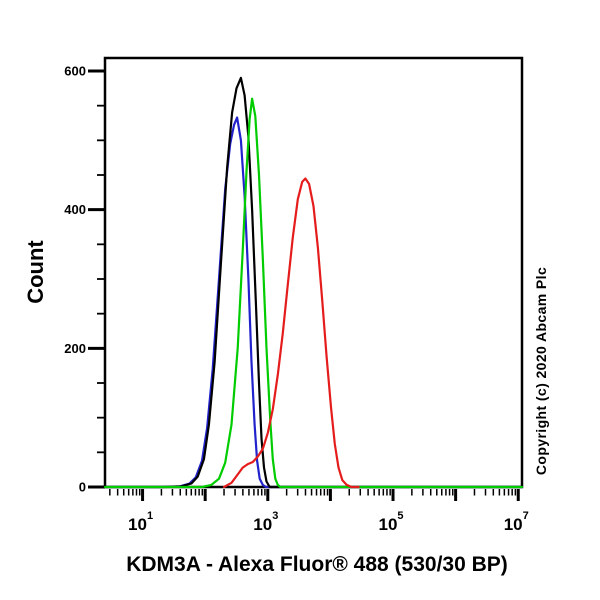 This screenshot has height=600, width=600. Describe the element at coordinates (390, 522) in the screenshot. I see `x-tick-label: 10⁵` at that location.